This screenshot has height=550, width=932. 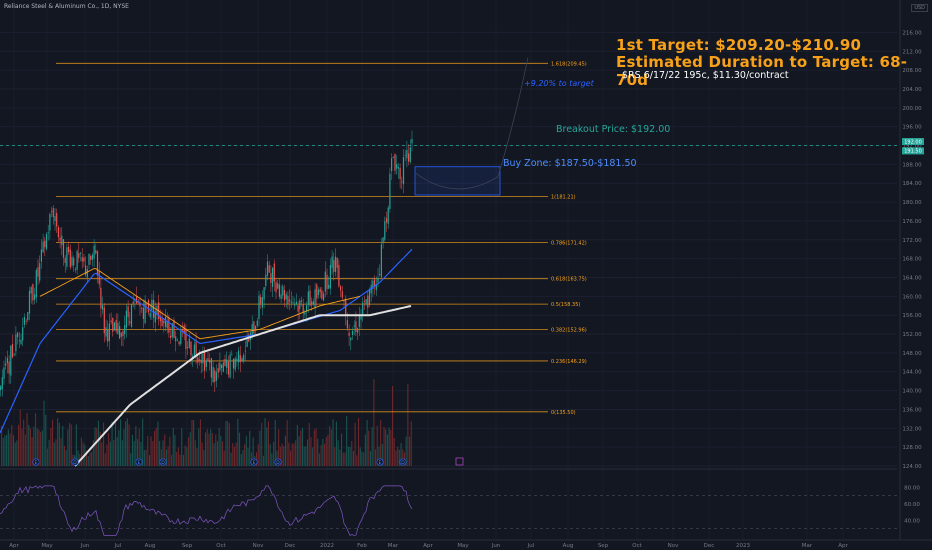 What do you see at coordinates (637, 546) in the screenshot?
I see `time-tick: Oct` at bounding box center [637, 546].